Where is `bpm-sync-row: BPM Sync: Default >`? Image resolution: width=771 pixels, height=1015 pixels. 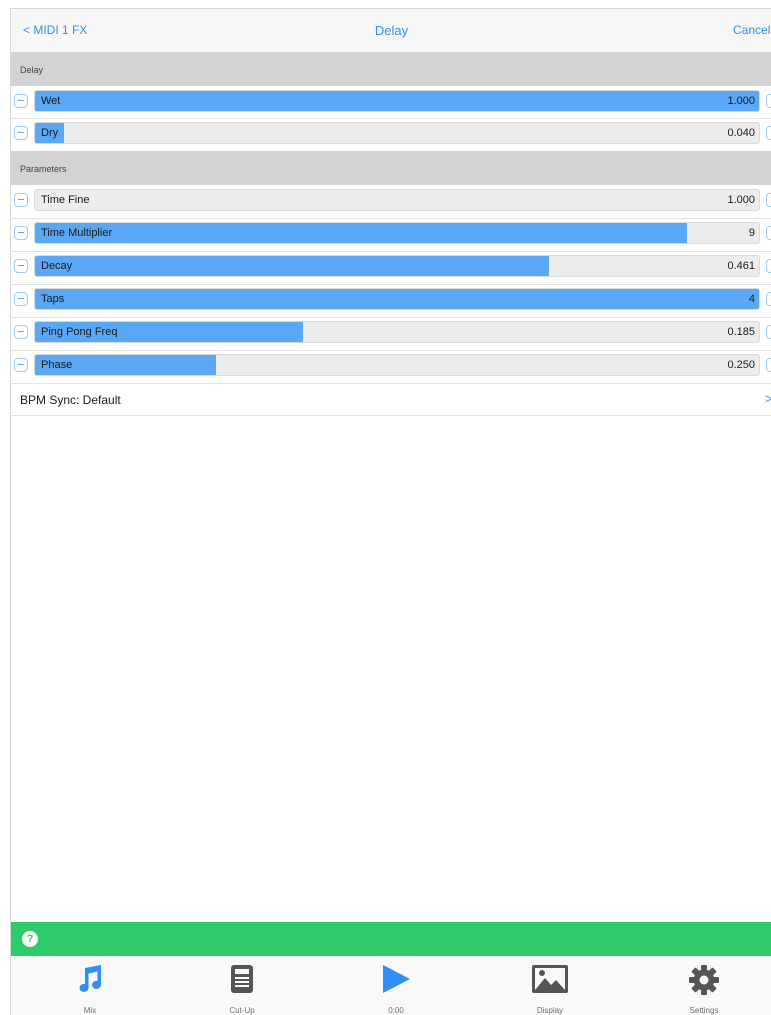
bpm-sync-row: BPM Sync: Default > is located at coordinates (391, 400).